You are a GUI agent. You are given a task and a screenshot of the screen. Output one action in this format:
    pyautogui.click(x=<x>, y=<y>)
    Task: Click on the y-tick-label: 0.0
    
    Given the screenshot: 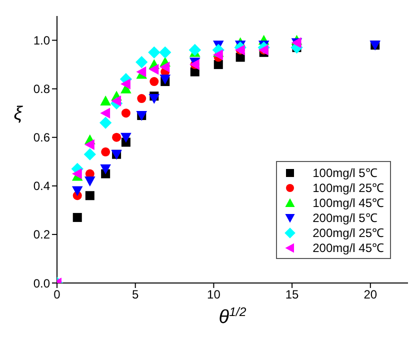 What is the action you would take?
    pyautogui.click(x=41, y=283)
    